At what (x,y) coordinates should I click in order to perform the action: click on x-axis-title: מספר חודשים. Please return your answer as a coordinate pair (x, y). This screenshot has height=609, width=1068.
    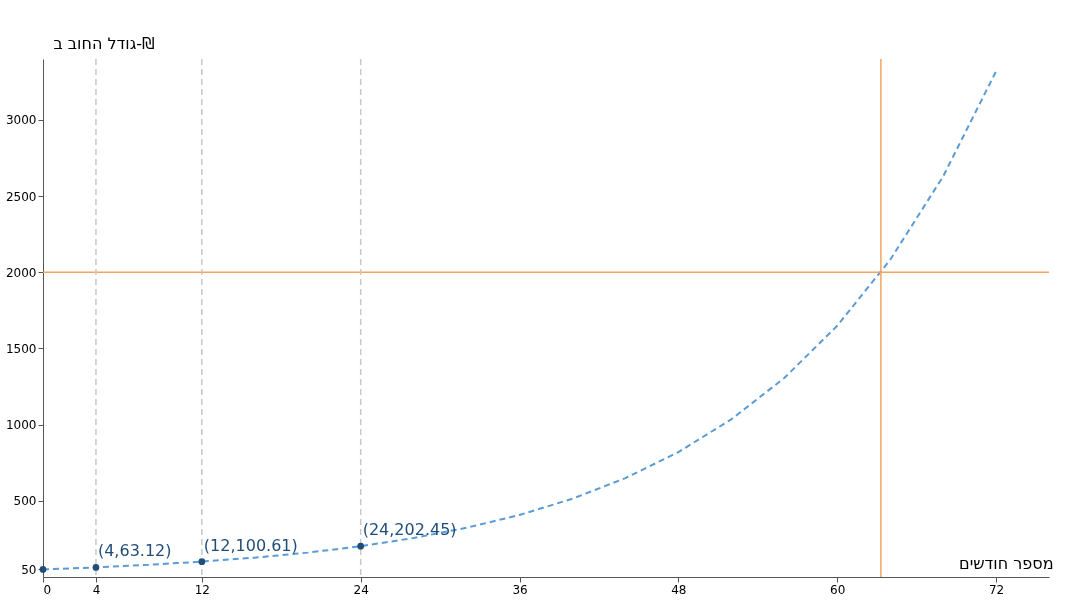
    Looking at the image, I should click on (1006, 563).